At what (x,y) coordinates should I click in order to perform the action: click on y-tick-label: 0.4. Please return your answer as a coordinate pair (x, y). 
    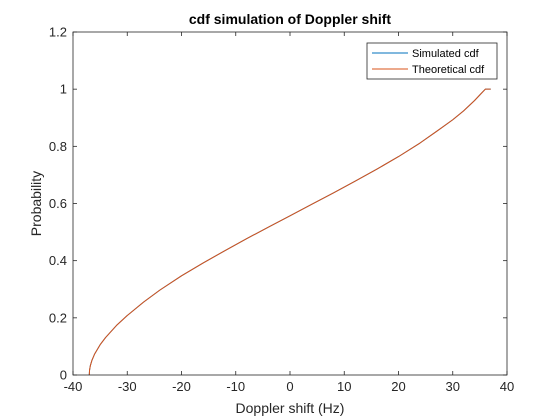
    Looking at the image, I should click on (58, 260).